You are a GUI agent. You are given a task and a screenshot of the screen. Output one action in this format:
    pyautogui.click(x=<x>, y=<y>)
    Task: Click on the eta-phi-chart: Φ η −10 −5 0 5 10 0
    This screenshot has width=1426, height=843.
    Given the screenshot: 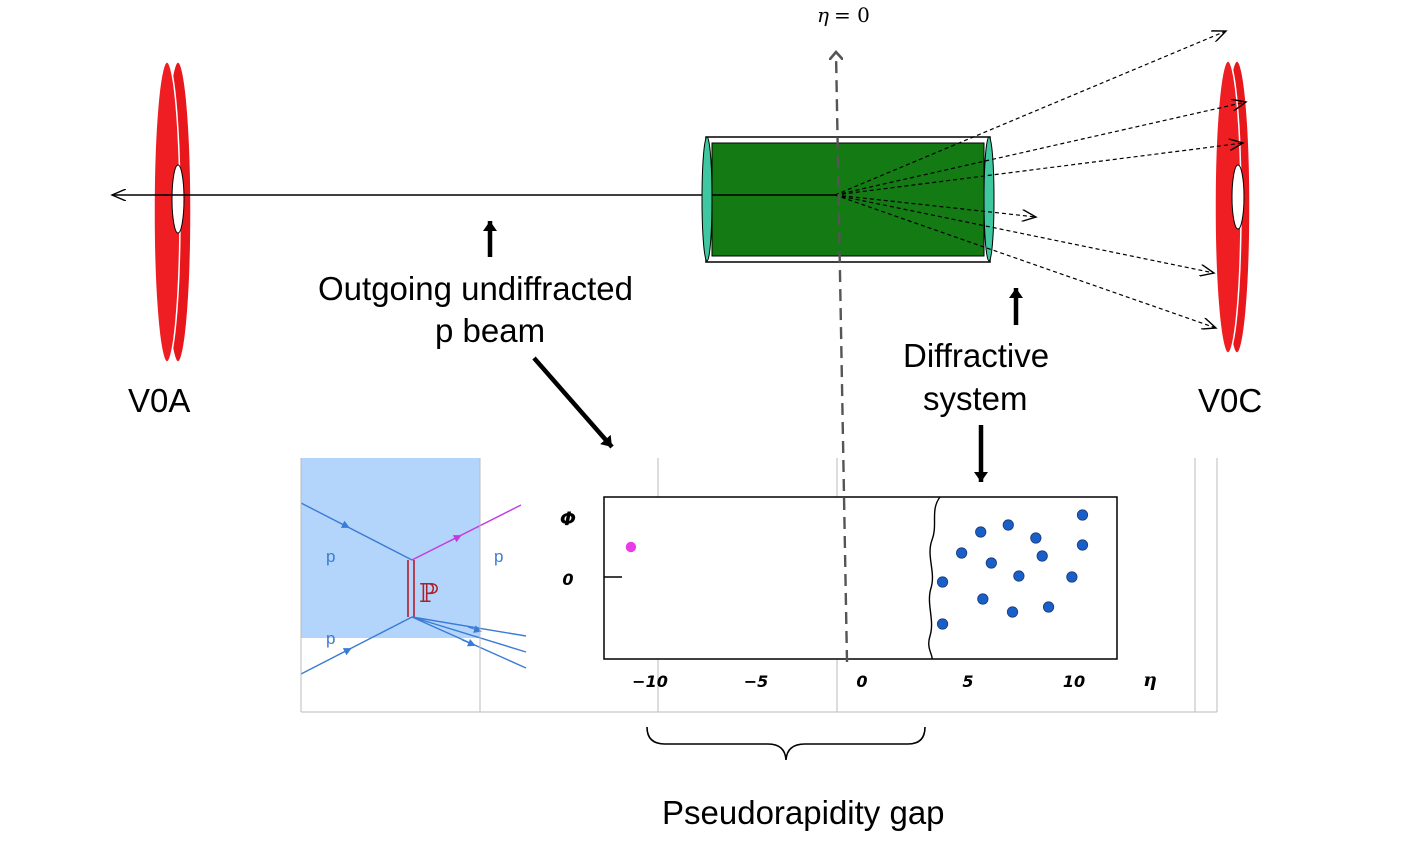 What is the action you would take?
    pyautogui.click(x=858, y=593)
    